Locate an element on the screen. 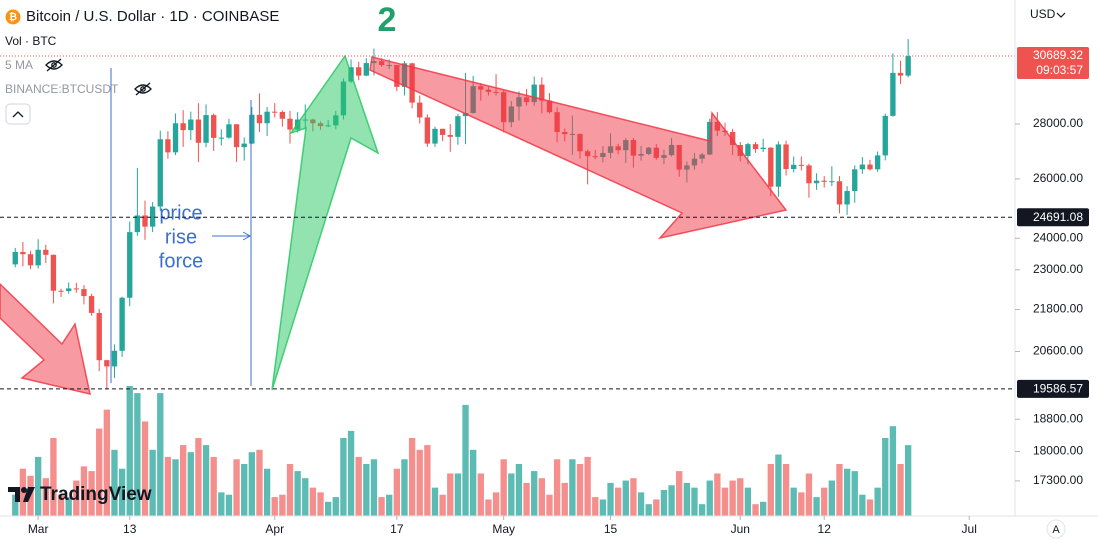  y-tick-label: 17300.00 is located at coordinates (1058, 480).